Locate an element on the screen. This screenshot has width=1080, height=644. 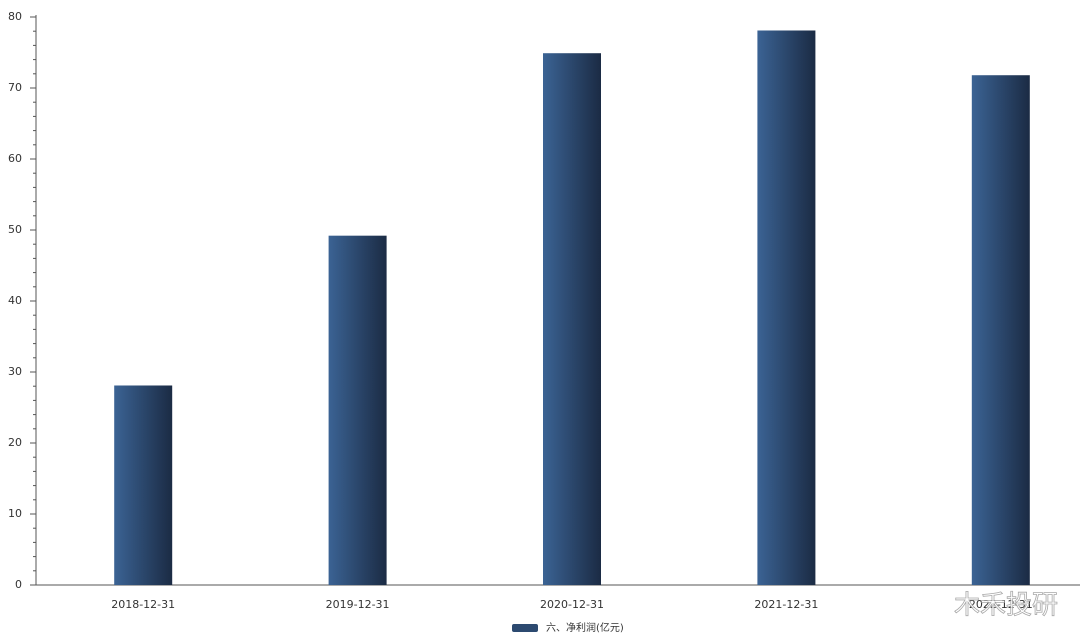
x-tick-label: 2021-12-31 is located at coordinates (786, 604).